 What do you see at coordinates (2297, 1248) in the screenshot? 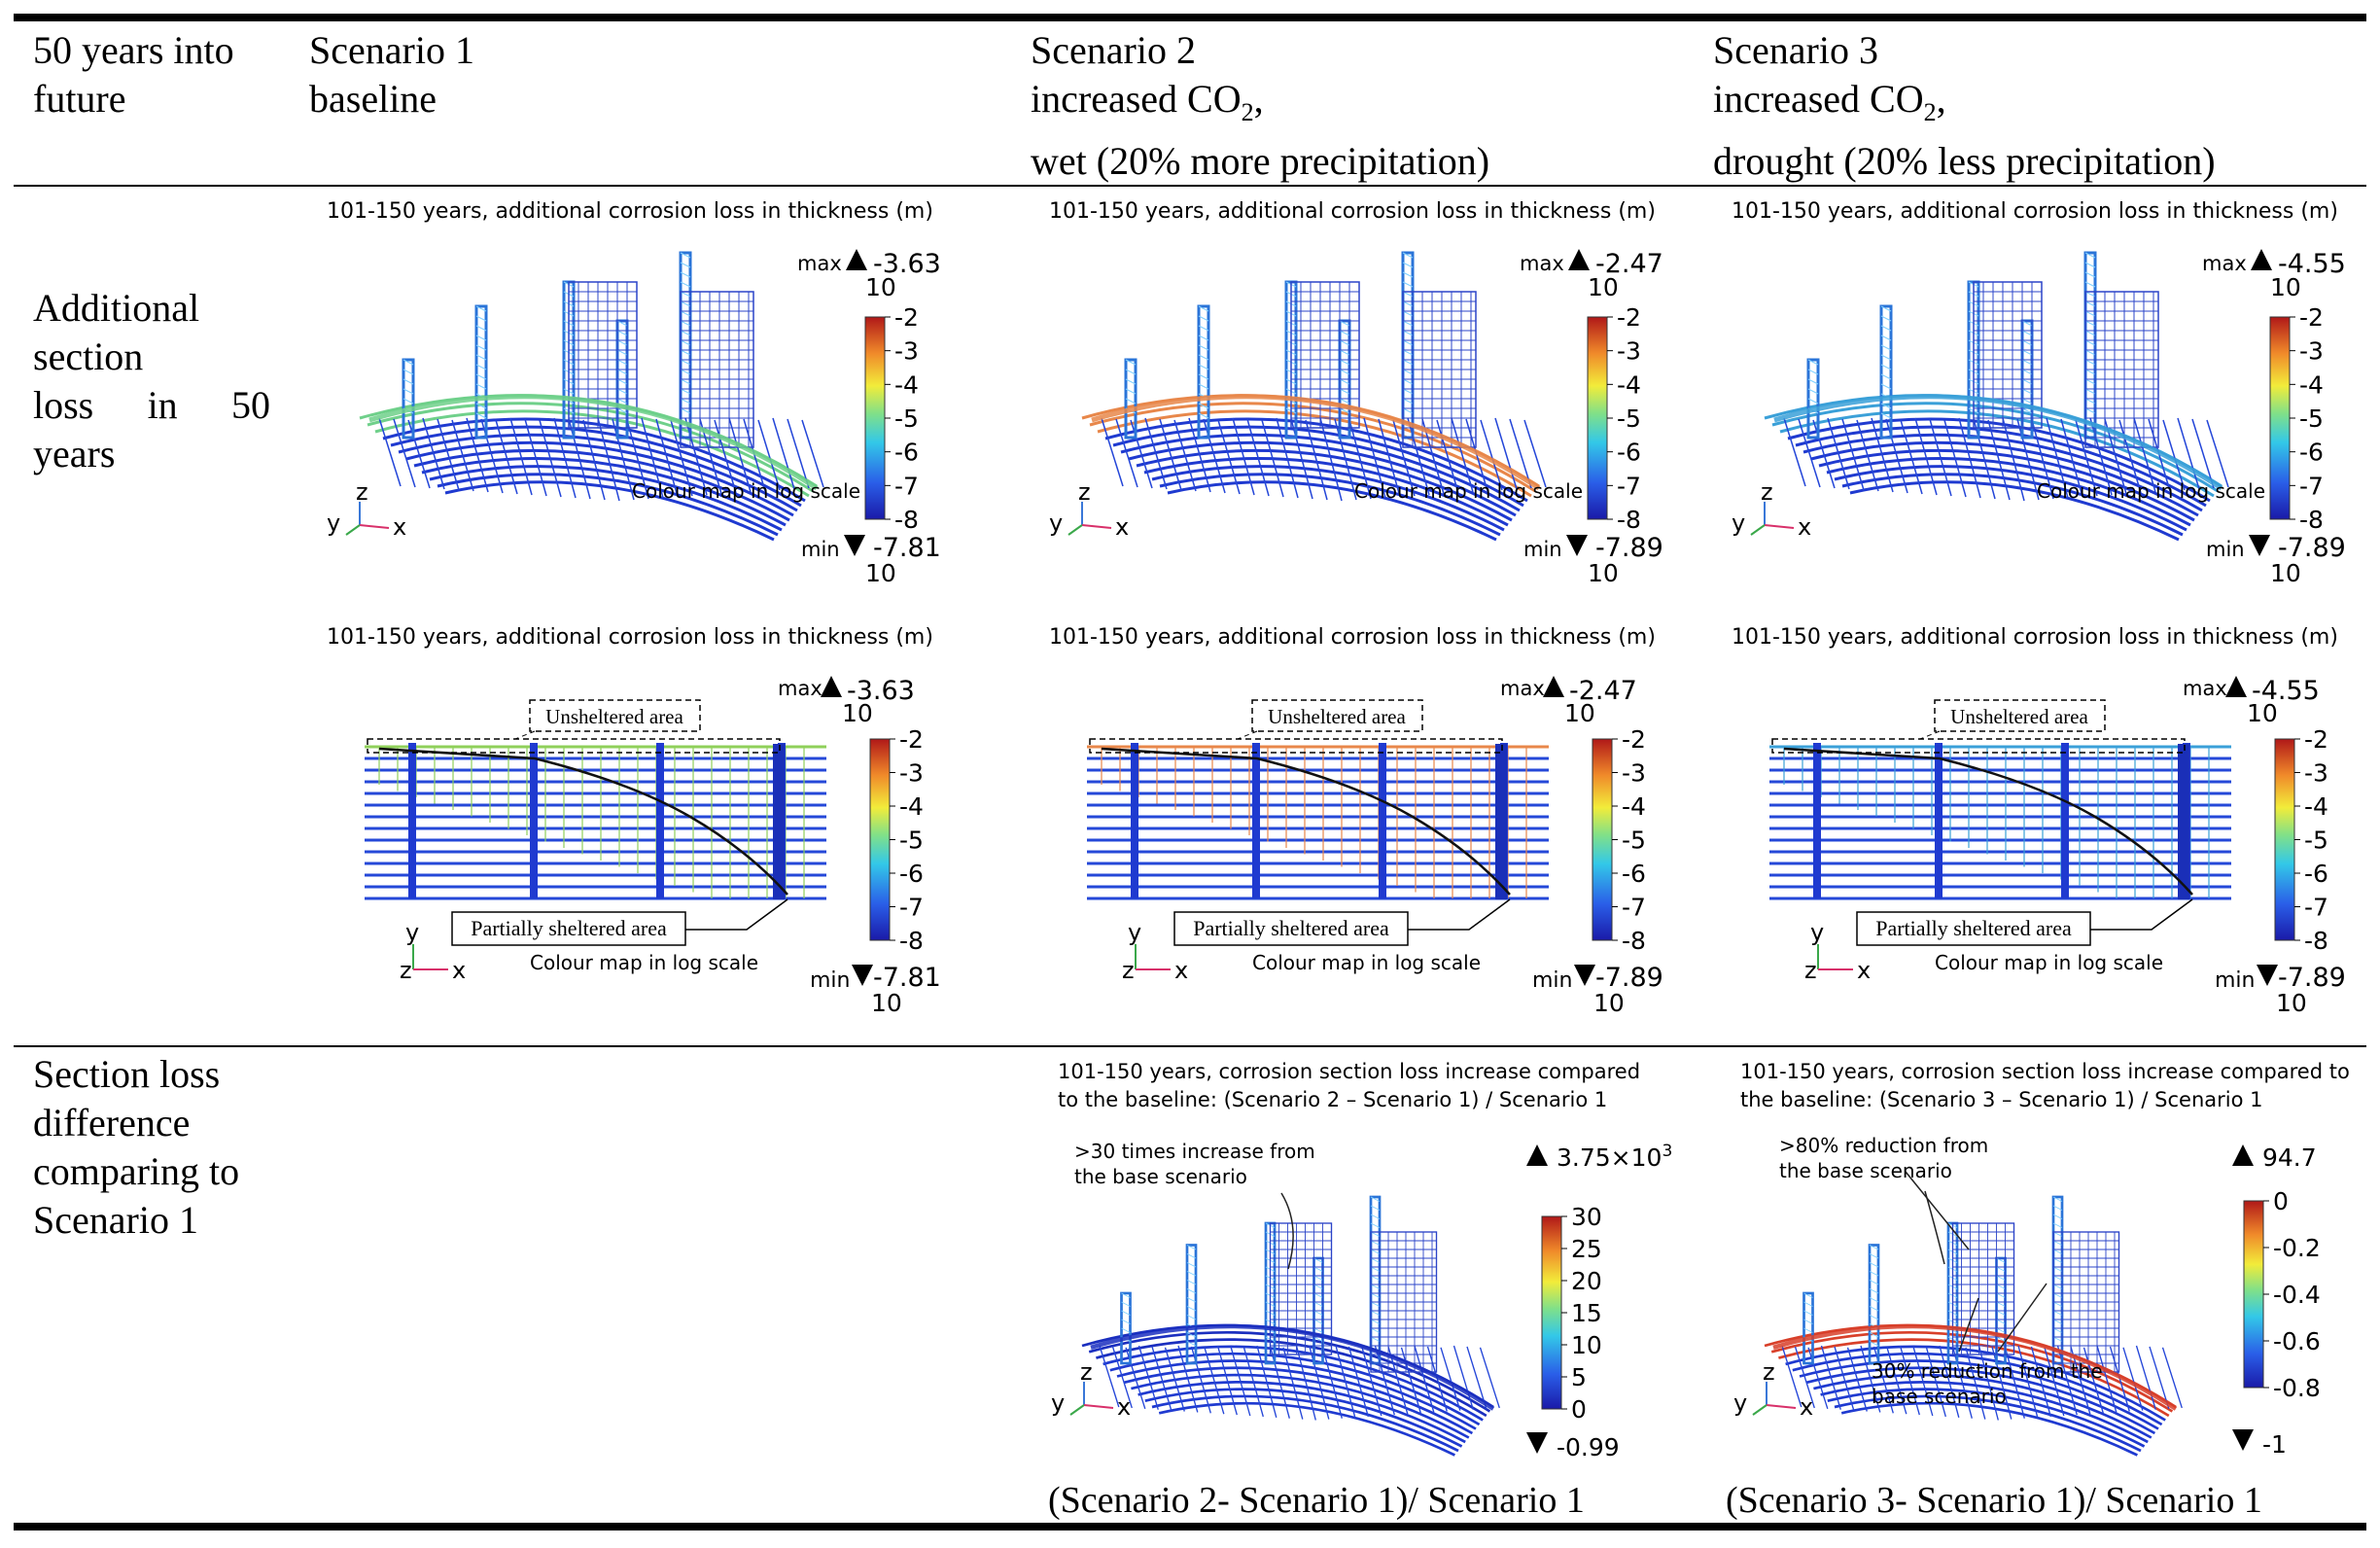
I see `colorbar-tick-label: -0.2` at bounding box center [2297, 1248].